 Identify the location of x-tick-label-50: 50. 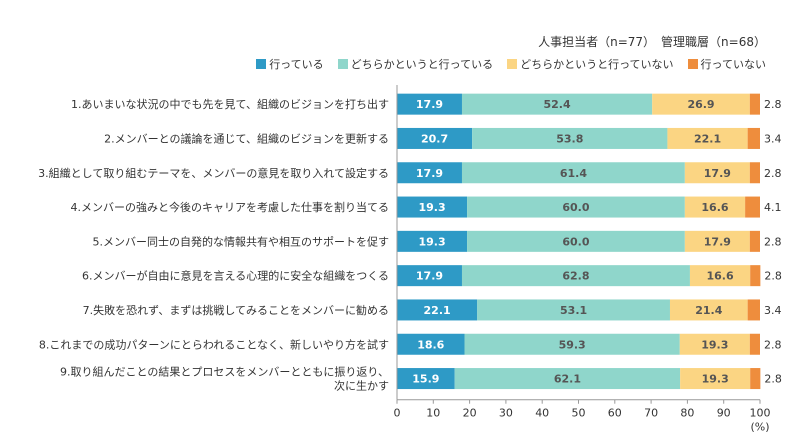
(579, 413).